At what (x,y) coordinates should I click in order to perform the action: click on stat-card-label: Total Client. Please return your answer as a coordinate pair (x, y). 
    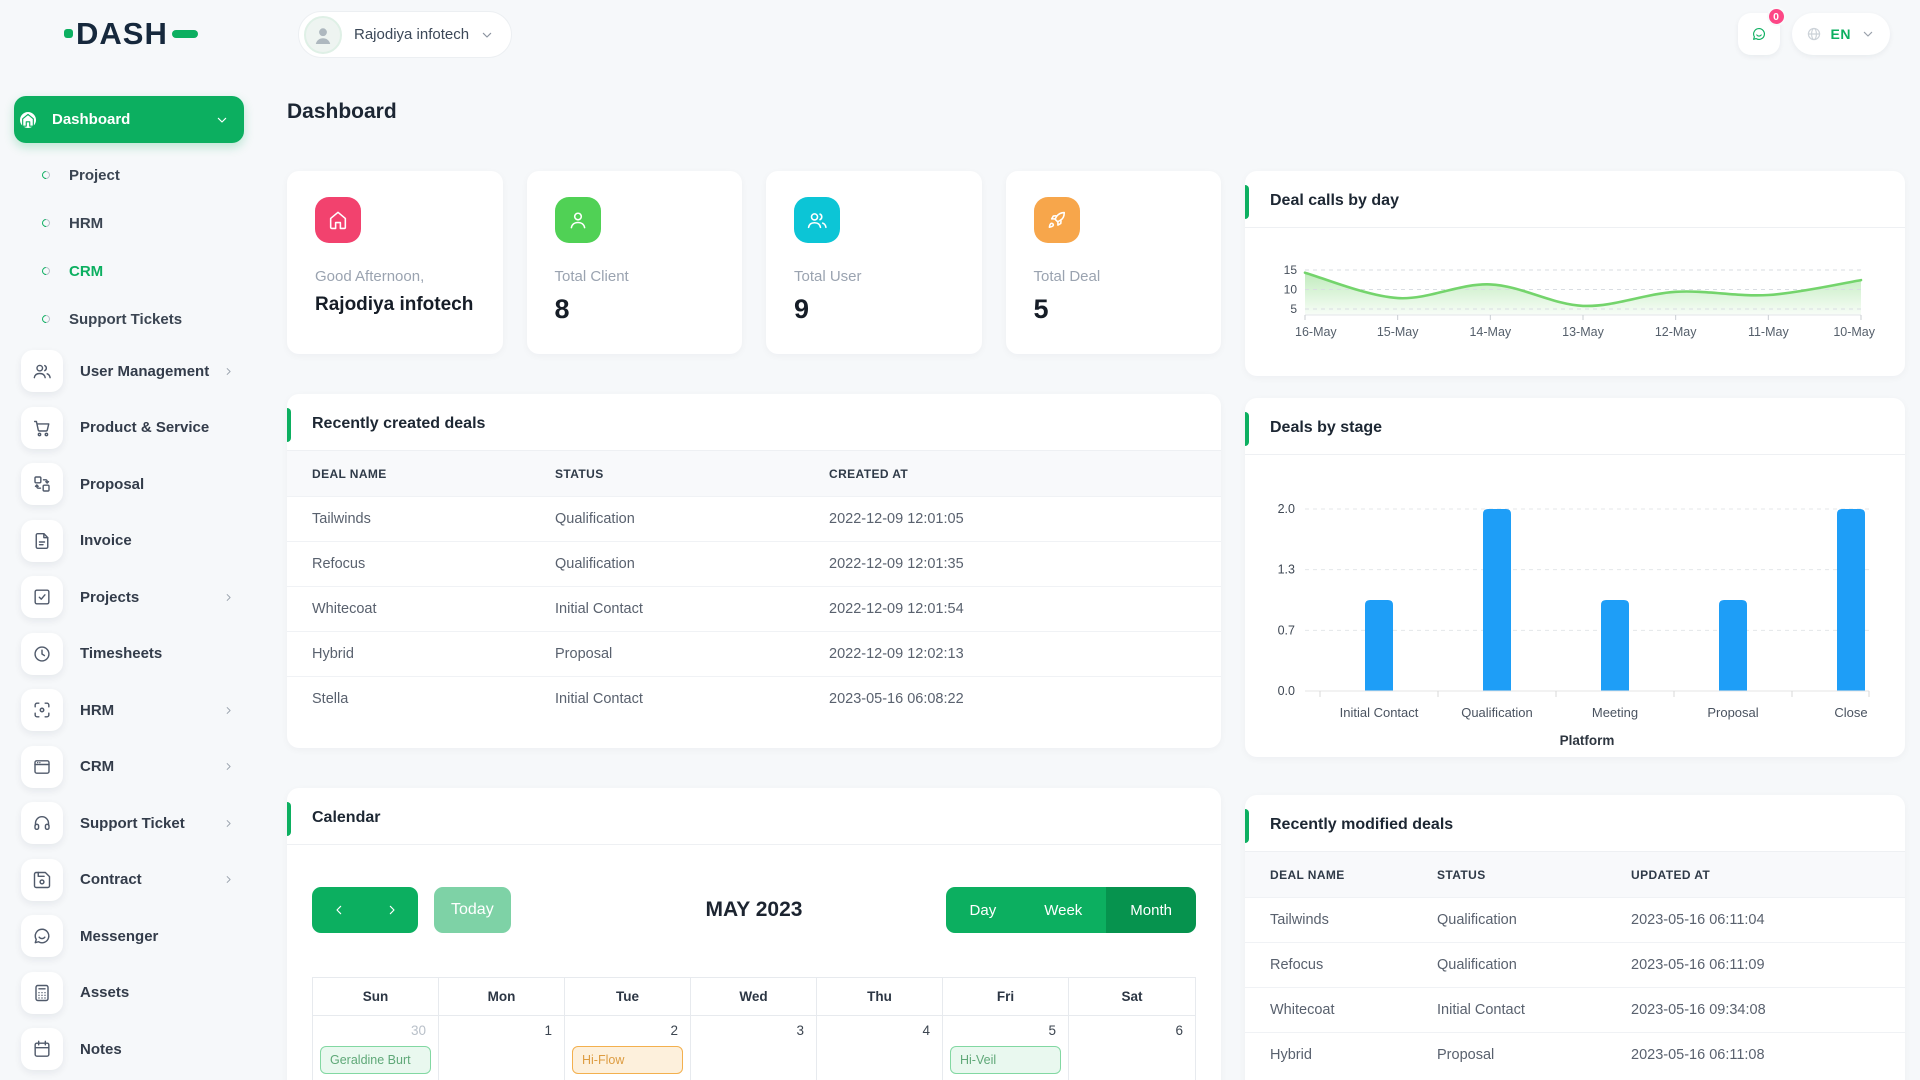
    Looking at the image, I should click on (591, 276).